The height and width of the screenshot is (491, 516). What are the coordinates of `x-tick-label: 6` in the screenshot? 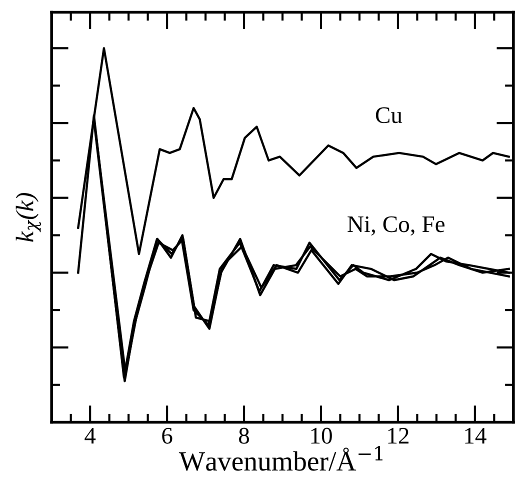 It's located at (167, 436).